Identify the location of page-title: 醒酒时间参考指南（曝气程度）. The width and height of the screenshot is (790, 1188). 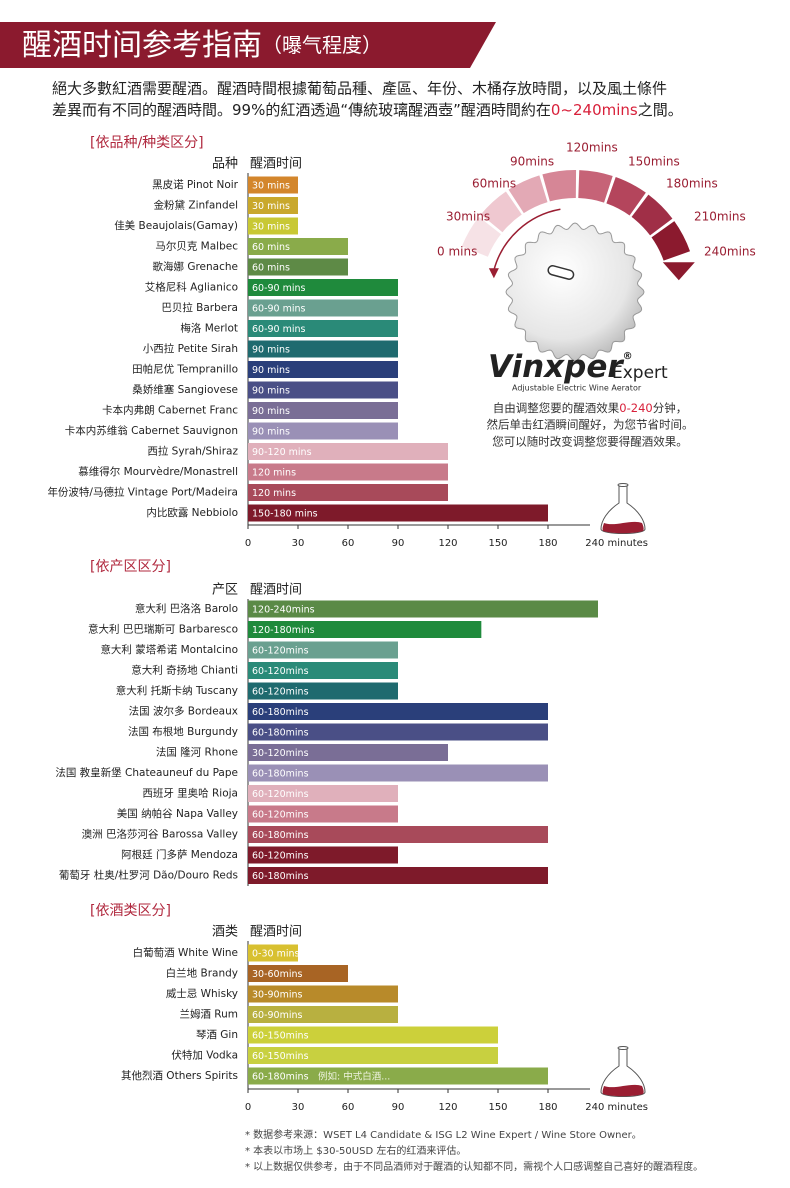
(202, 45).